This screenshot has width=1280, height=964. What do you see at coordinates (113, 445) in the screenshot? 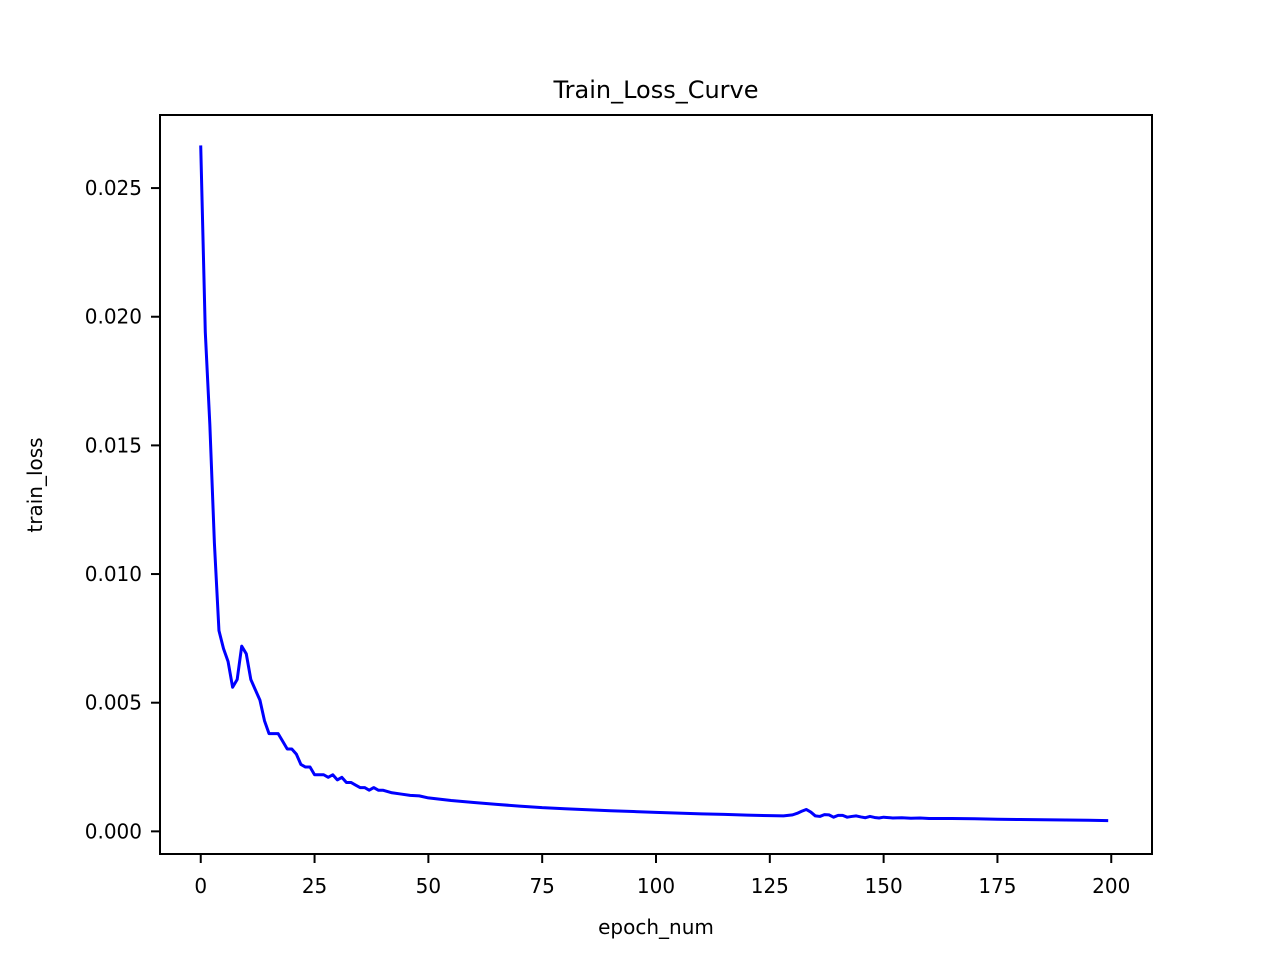
I see `y-tick-label: 0.015` at bounding box center [113, 445].